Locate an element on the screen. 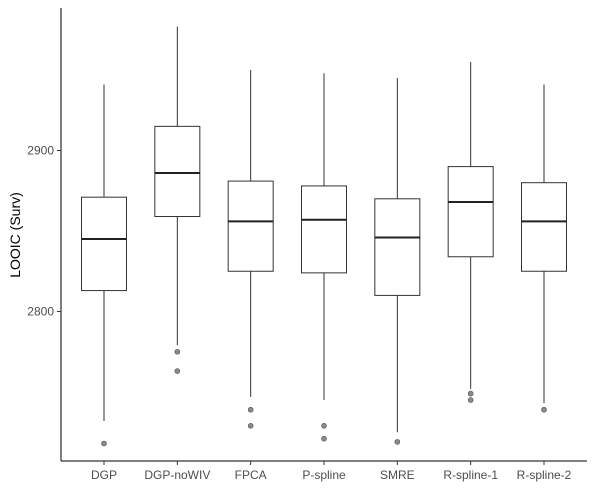 The image size is (596, 488). x-tick-label: FPCA is located at coordinates (251, 475).